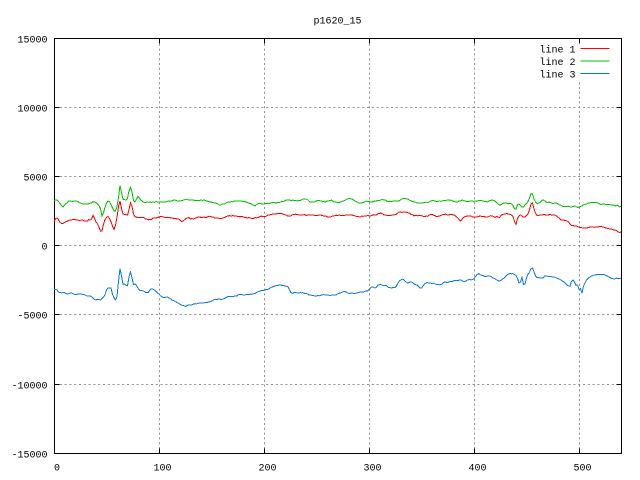 The width and height of the screenshot is (640, 480). What do you see at coordinates (477, 469) in the screenshot?
I see `svg-text: 400` at bounding box center [477, 469].